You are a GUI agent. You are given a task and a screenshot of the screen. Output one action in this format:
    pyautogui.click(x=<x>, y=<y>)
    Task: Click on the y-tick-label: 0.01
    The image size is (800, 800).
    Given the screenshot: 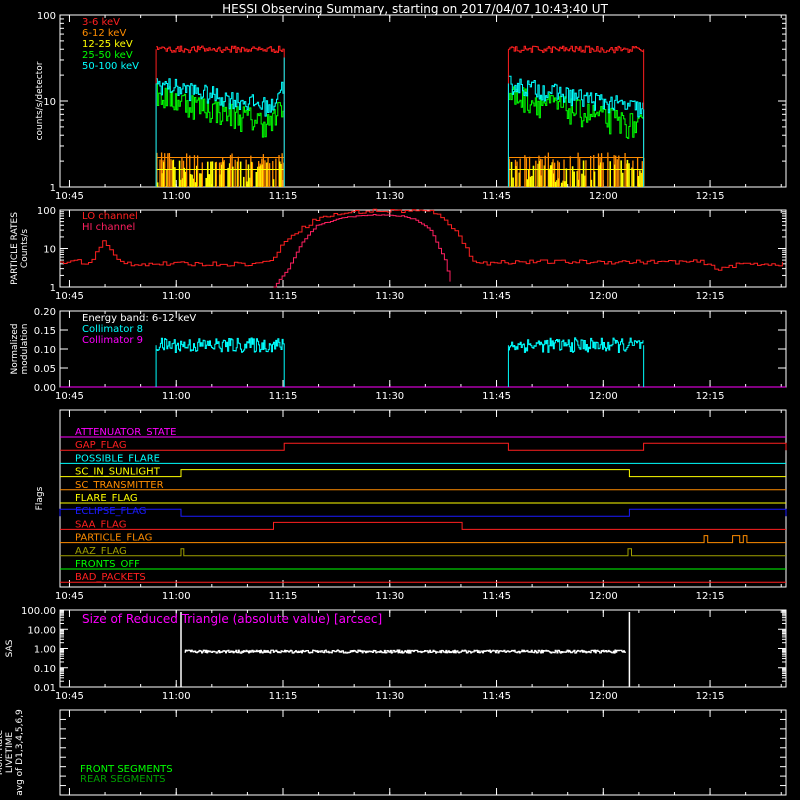 What is the action you would take?
    pyautogui.click(x=45, y=688)
    